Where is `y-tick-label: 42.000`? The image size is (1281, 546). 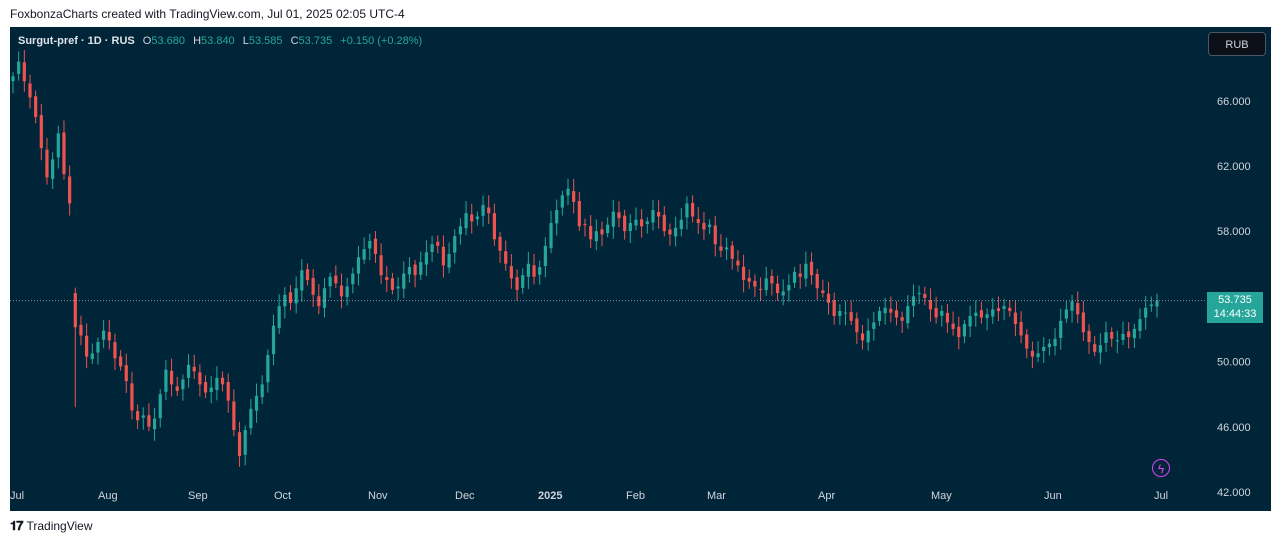
y-tick-label: 42.000 is located at coordinates (1234, 493).